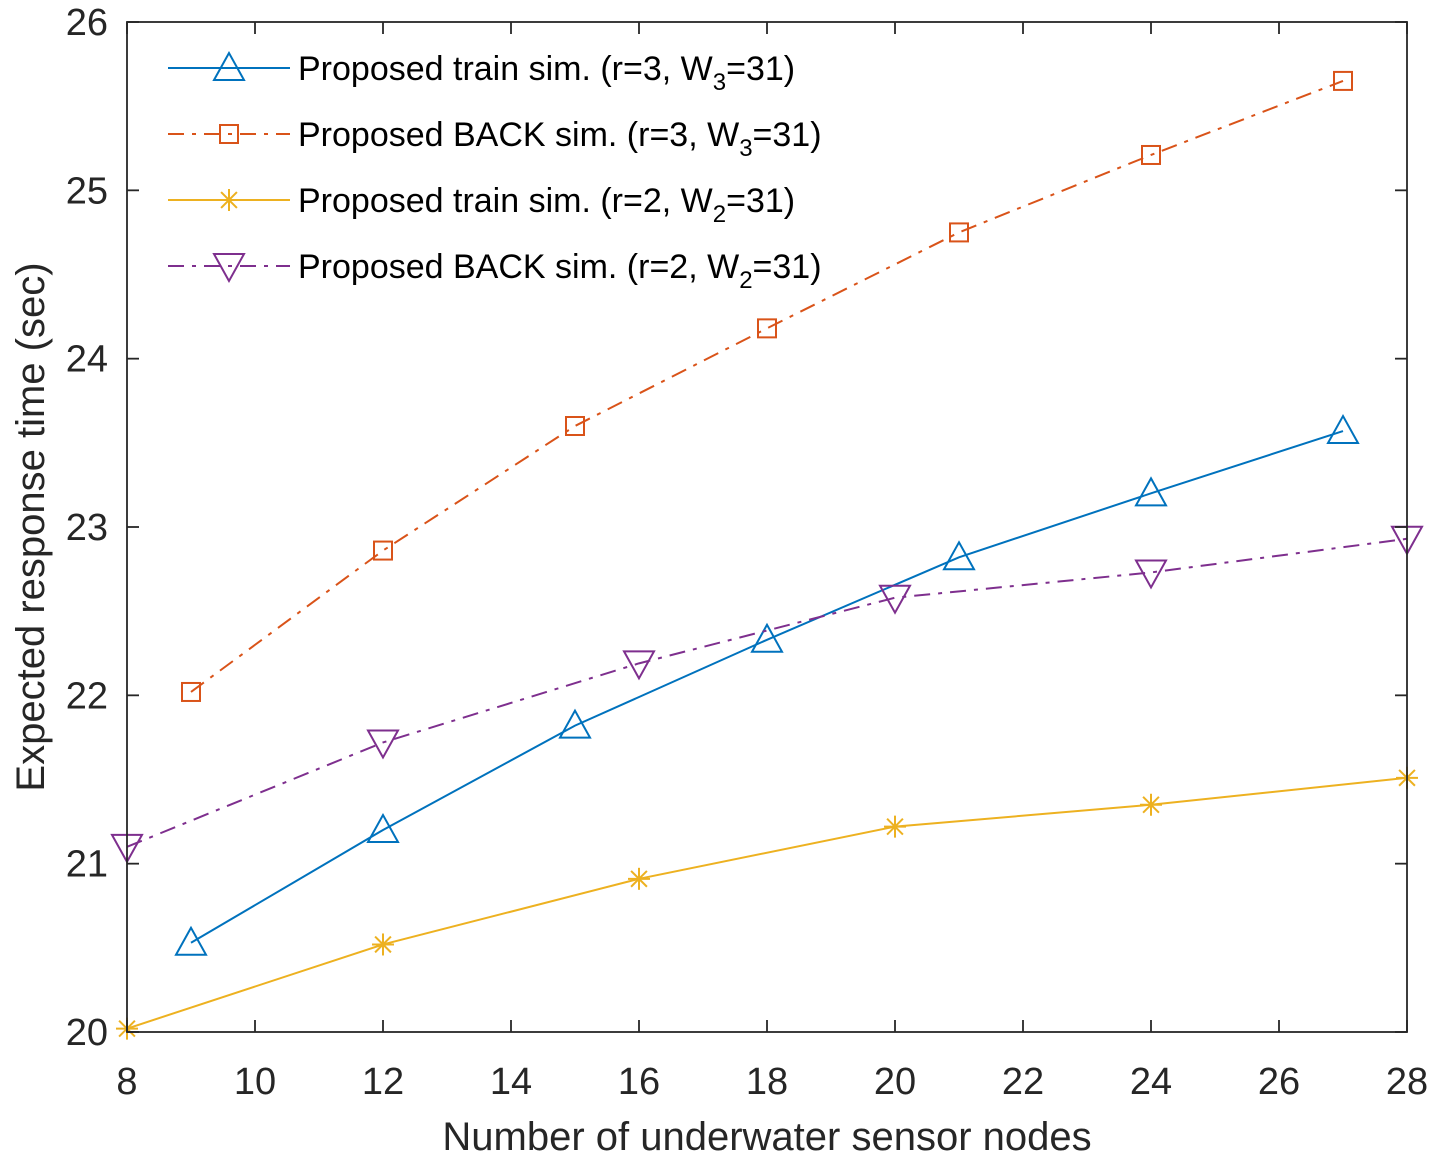 The height and width of the screenshot is (1159, 1432). Describe the element at coordinates (87, 528) in the screenshot. I see `y-tick-label: 23` at that location.